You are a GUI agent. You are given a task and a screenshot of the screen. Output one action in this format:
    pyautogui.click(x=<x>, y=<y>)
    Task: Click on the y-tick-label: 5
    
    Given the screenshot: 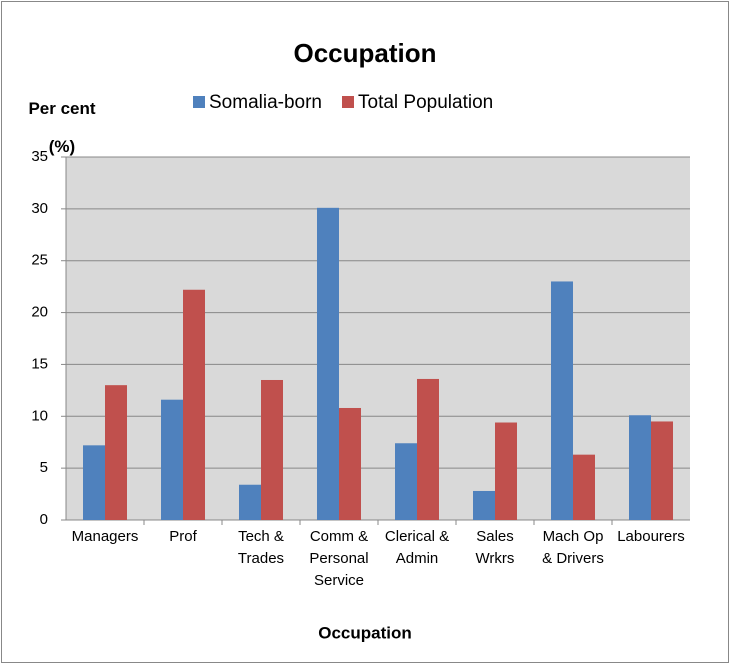 What is the action you would take?
    pyautogui.click(x=44, y=467)
    